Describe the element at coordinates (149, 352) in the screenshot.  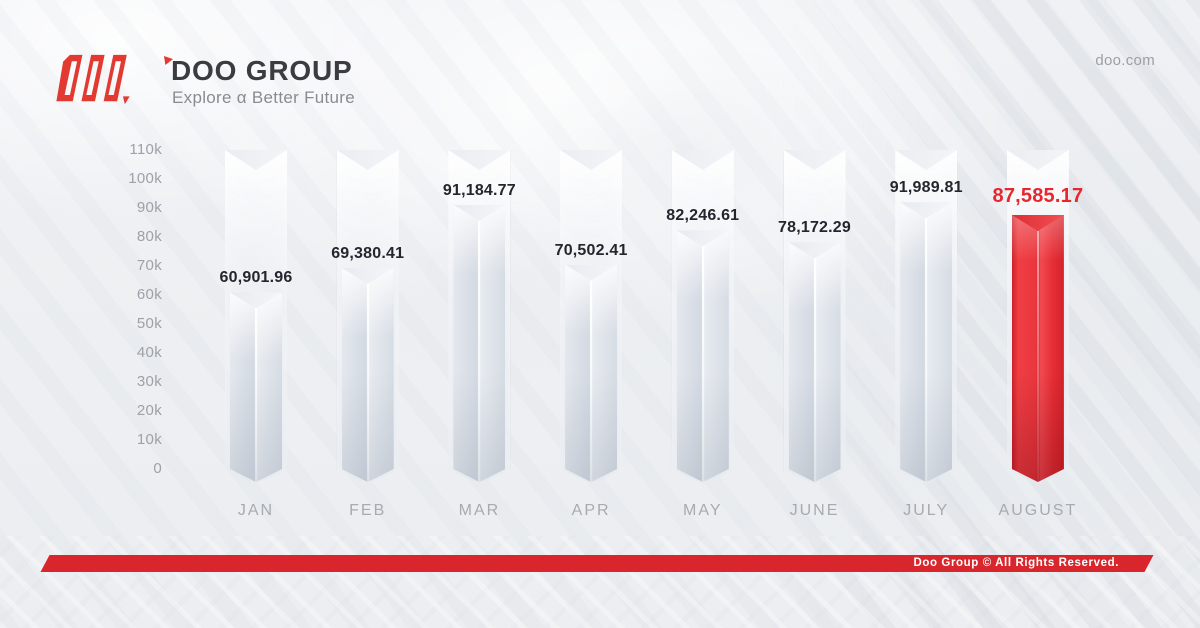
I see `y-axis-tick-label: 40k` at that location.